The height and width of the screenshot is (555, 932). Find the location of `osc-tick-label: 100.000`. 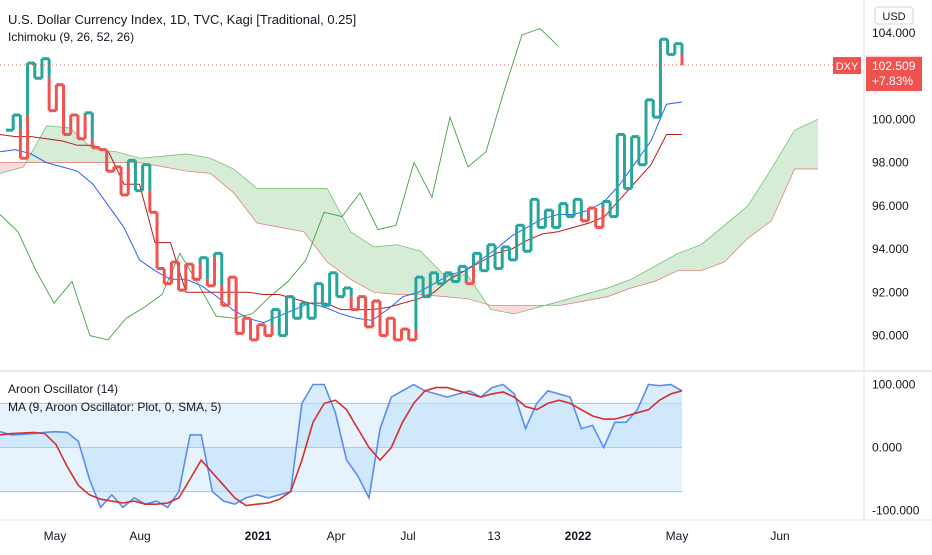

osc-tick-label: 100.000 is located at coordinates (894, 384).